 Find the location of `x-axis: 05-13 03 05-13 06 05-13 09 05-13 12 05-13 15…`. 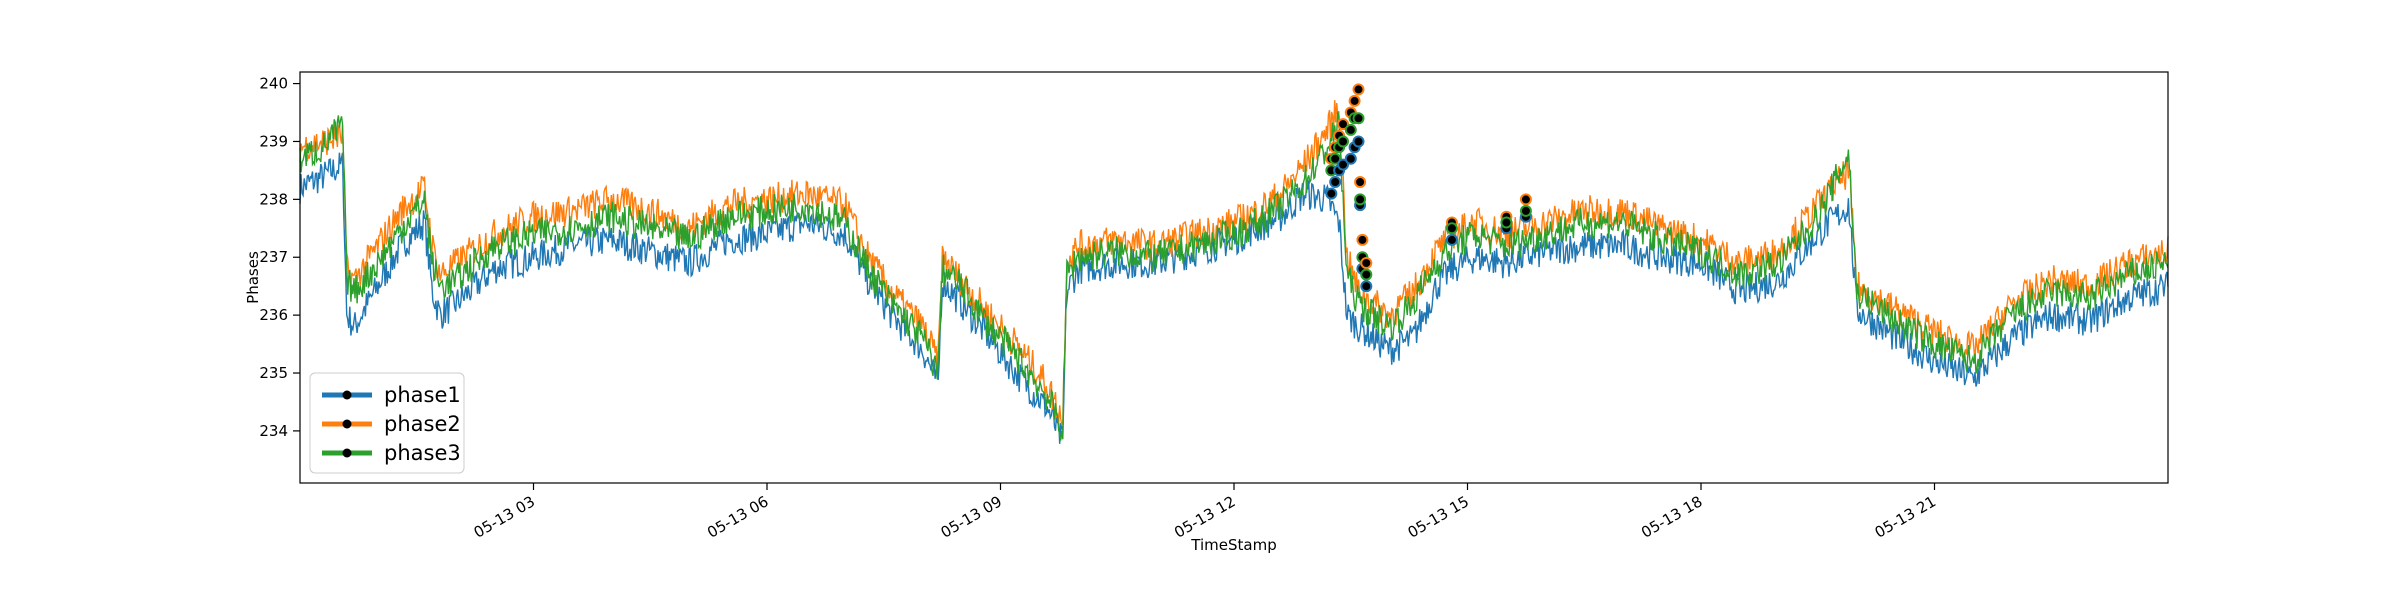

x-axis: 05-13 03 05-13 06 05-13 09 05-13 12 05-13 15… is located at coordinates (1205, 512).